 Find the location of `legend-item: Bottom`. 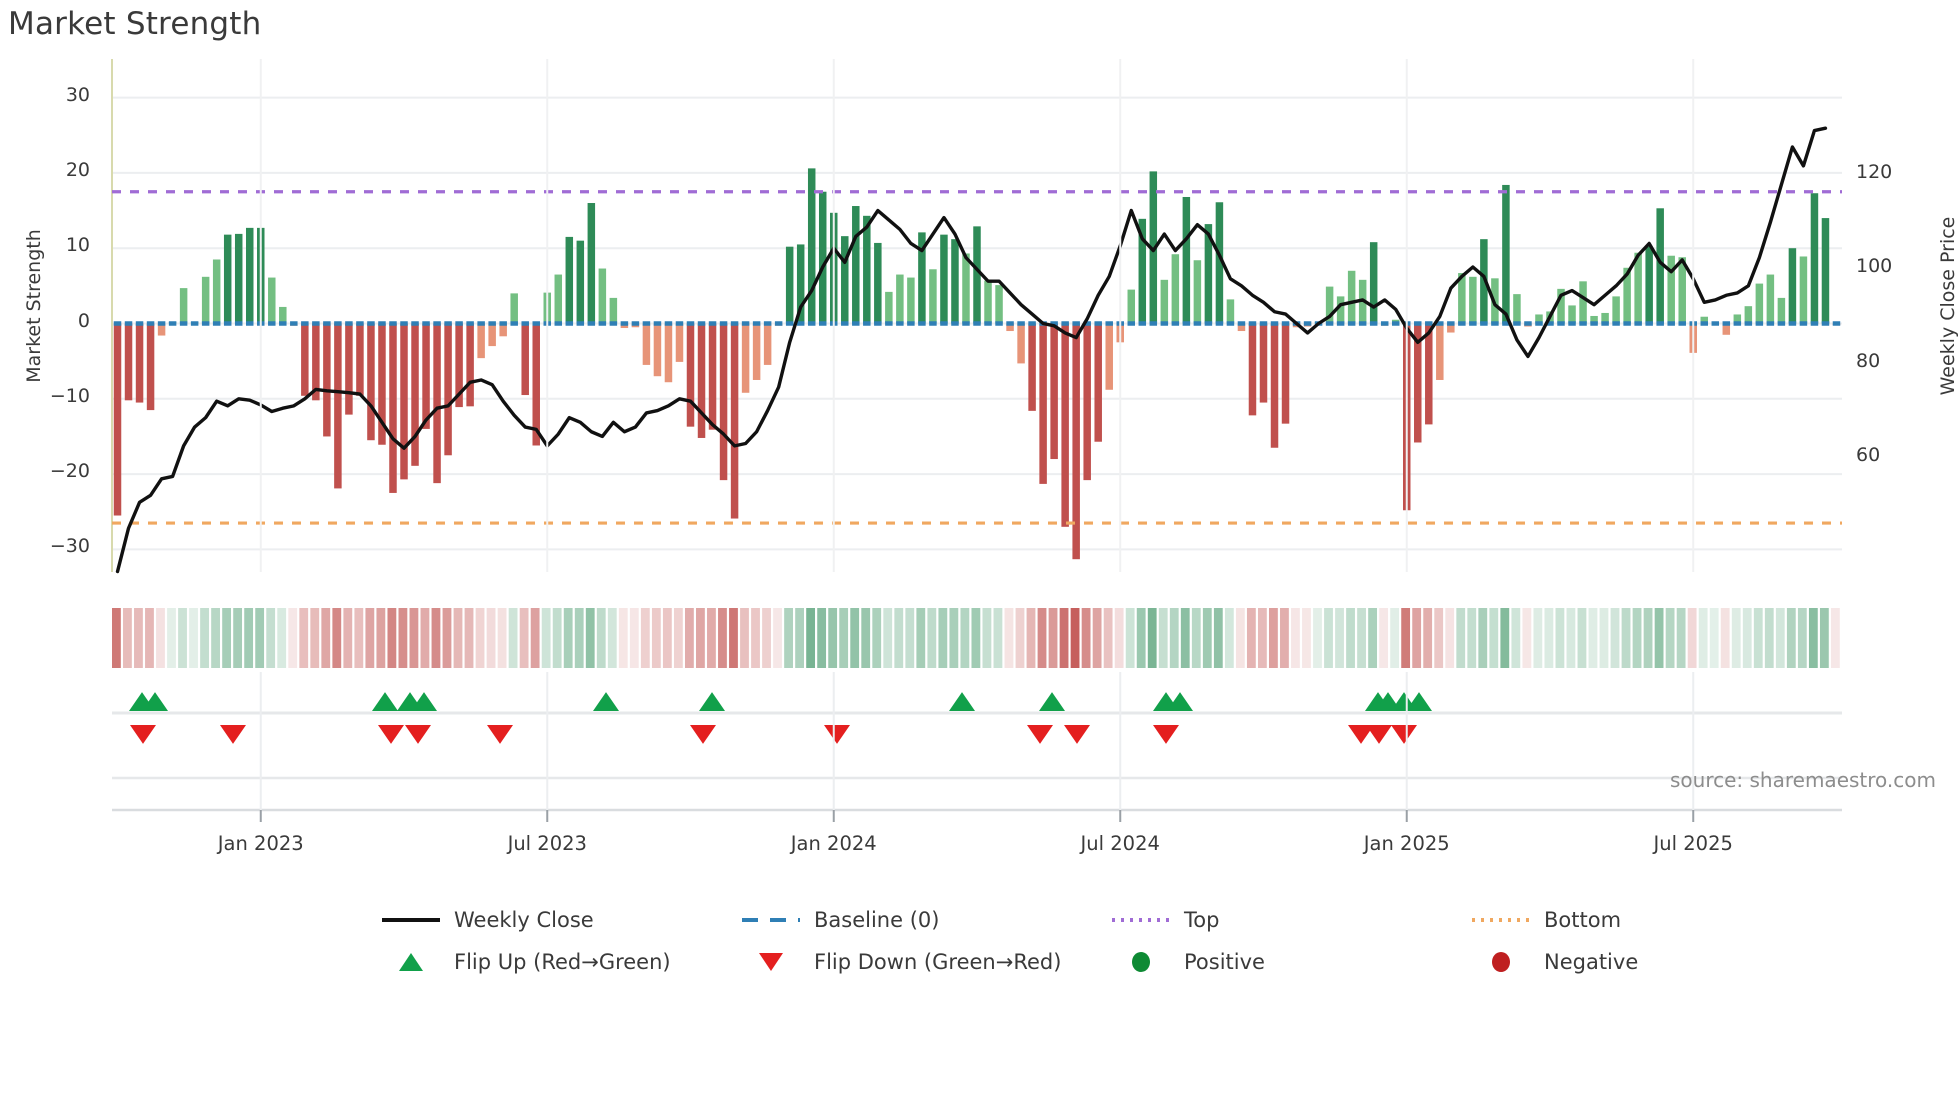

legend-item: Bottom is located at coordinates (1545, 920).